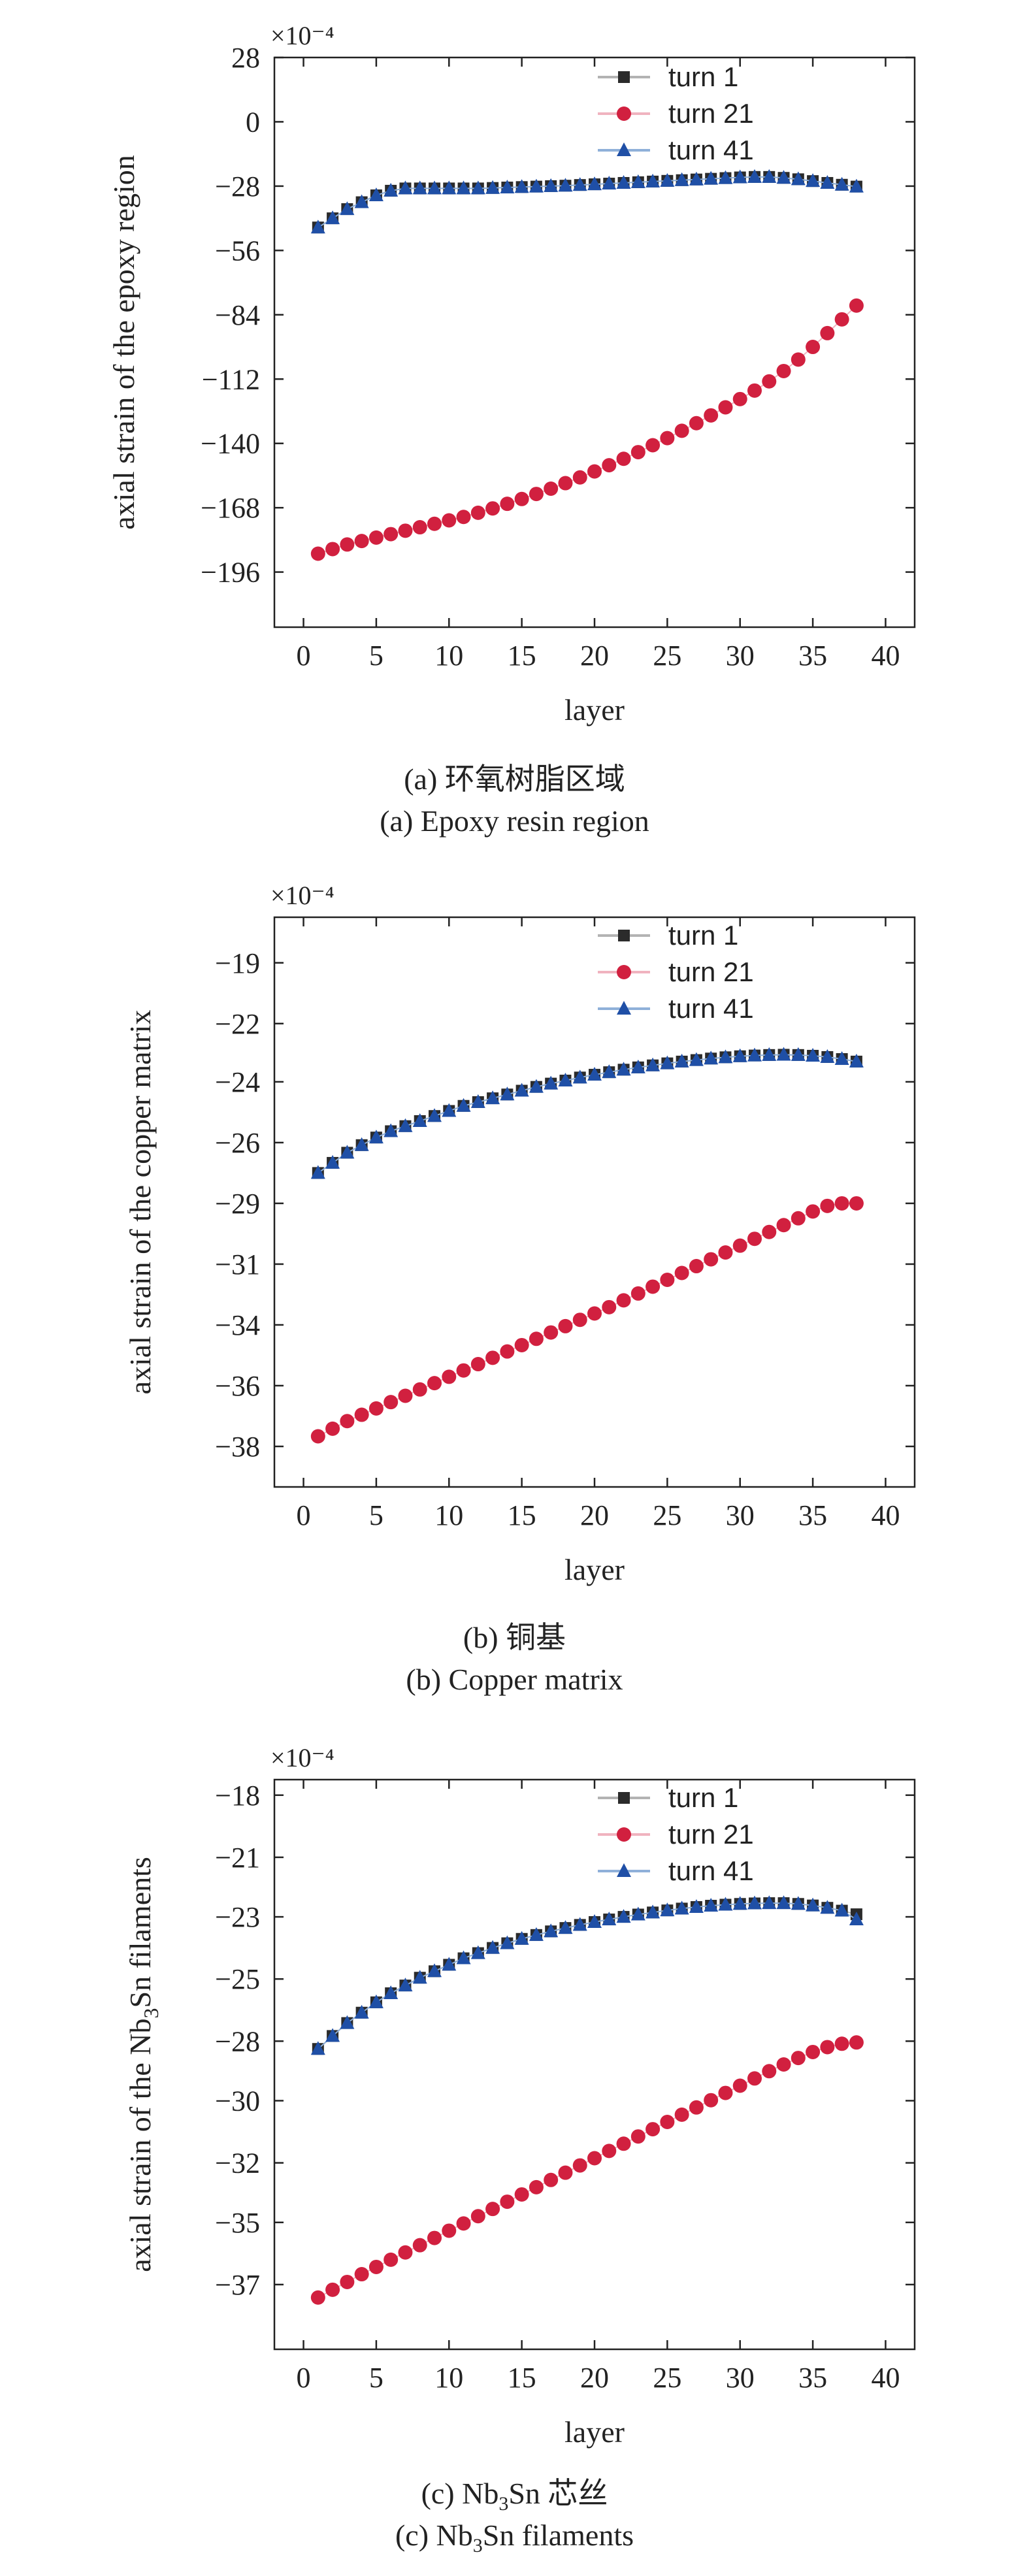  I want to click on x-tick-label: 25, so click(667, 1515).